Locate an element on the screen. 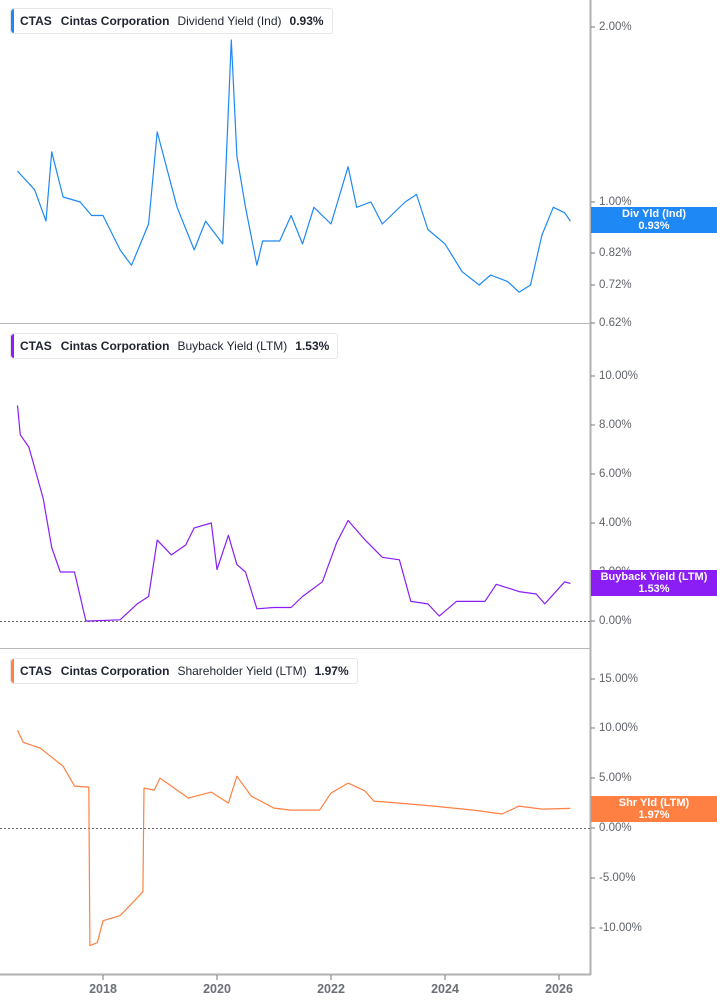 This screenshot has height=1005, width=717. legend-metric: Shareholder Yield (LTM) is located at coordinates (242, 671).